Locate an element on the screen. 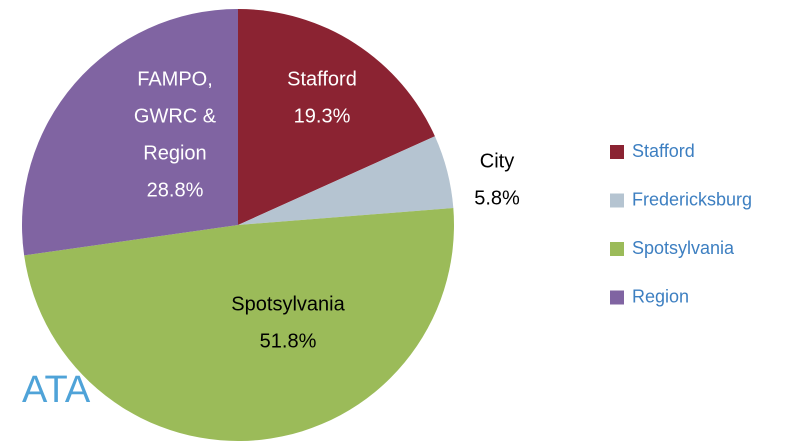 The width and height of the screenshot is (807, 441). legend-label: Region is located at coordinates (660, 296).